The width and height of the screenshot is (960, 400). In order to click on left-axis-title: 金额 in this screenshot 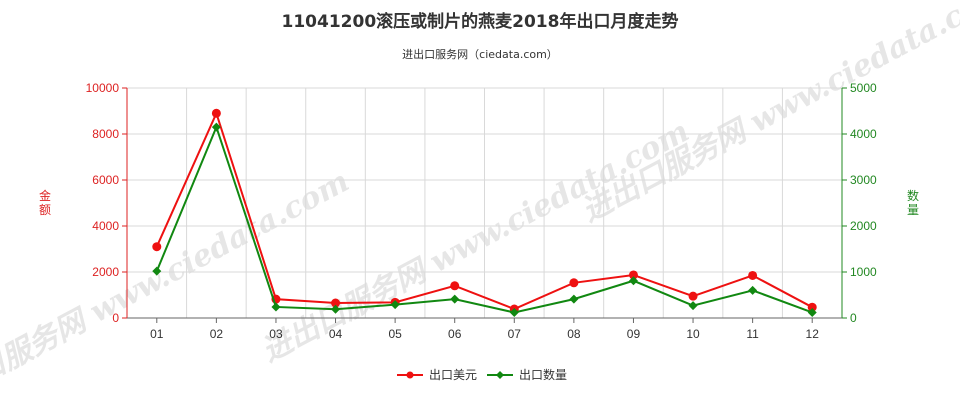, I will do `click(45, 202)`.